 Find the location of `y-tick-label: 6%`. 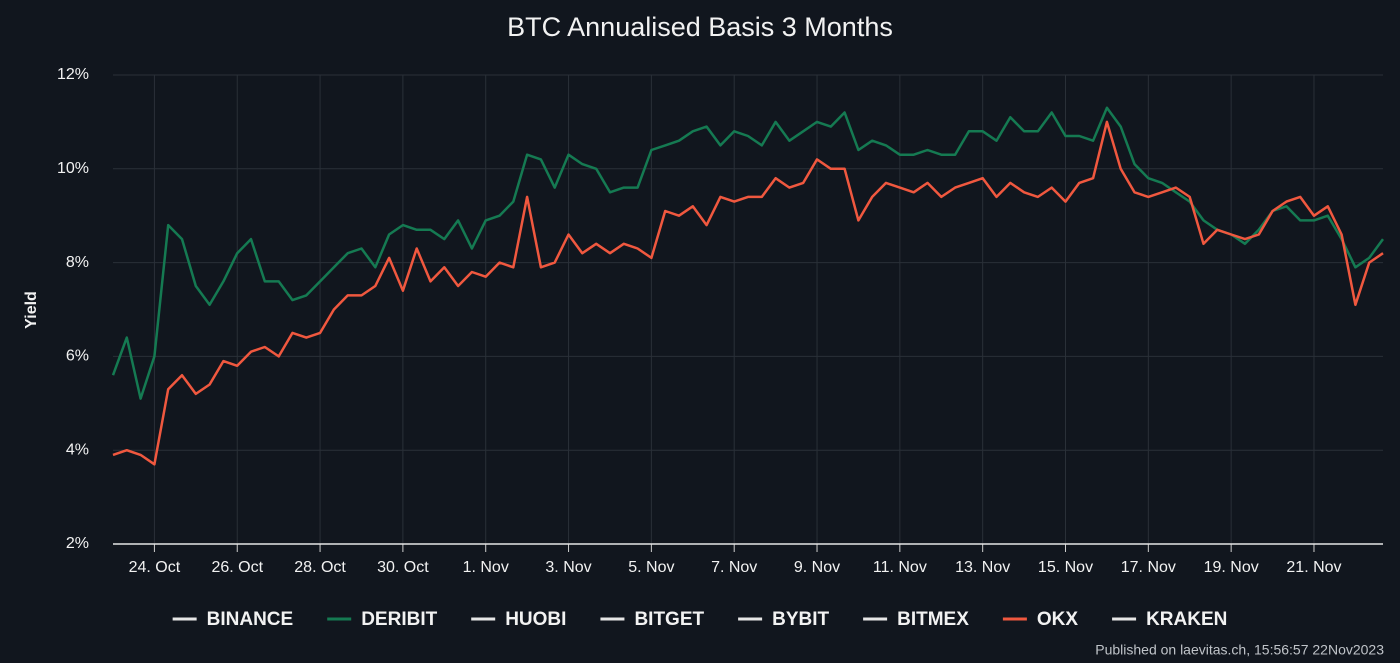

y-tick-label: 6% is located at coordinates (77, 356).